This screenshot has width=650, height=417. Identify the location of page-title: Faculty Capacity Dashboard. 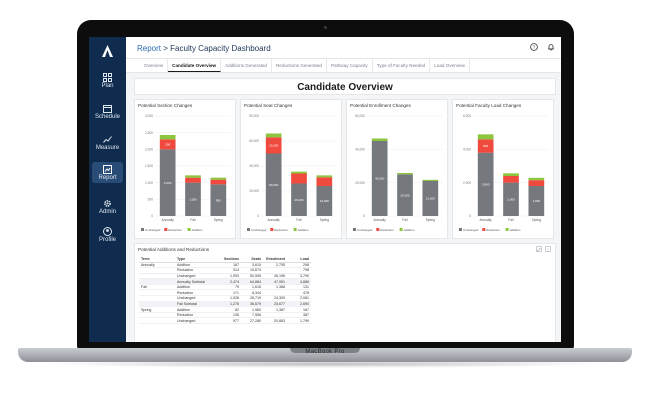
(220, 48).